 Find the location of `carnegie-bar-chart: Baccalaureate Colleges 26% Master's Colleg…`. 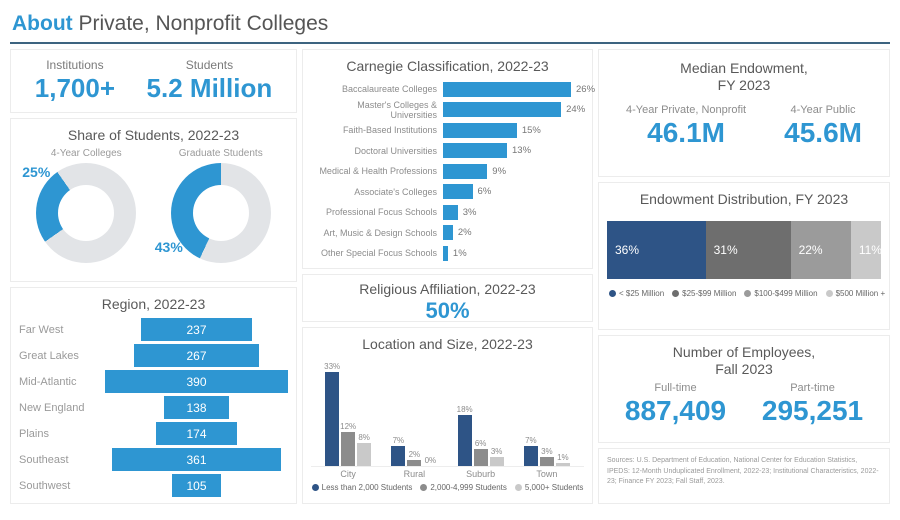

carnegie-bar-chart: Baccalaureate Colleges 26% Master's Colleg… is located at coordinates (453, 171).